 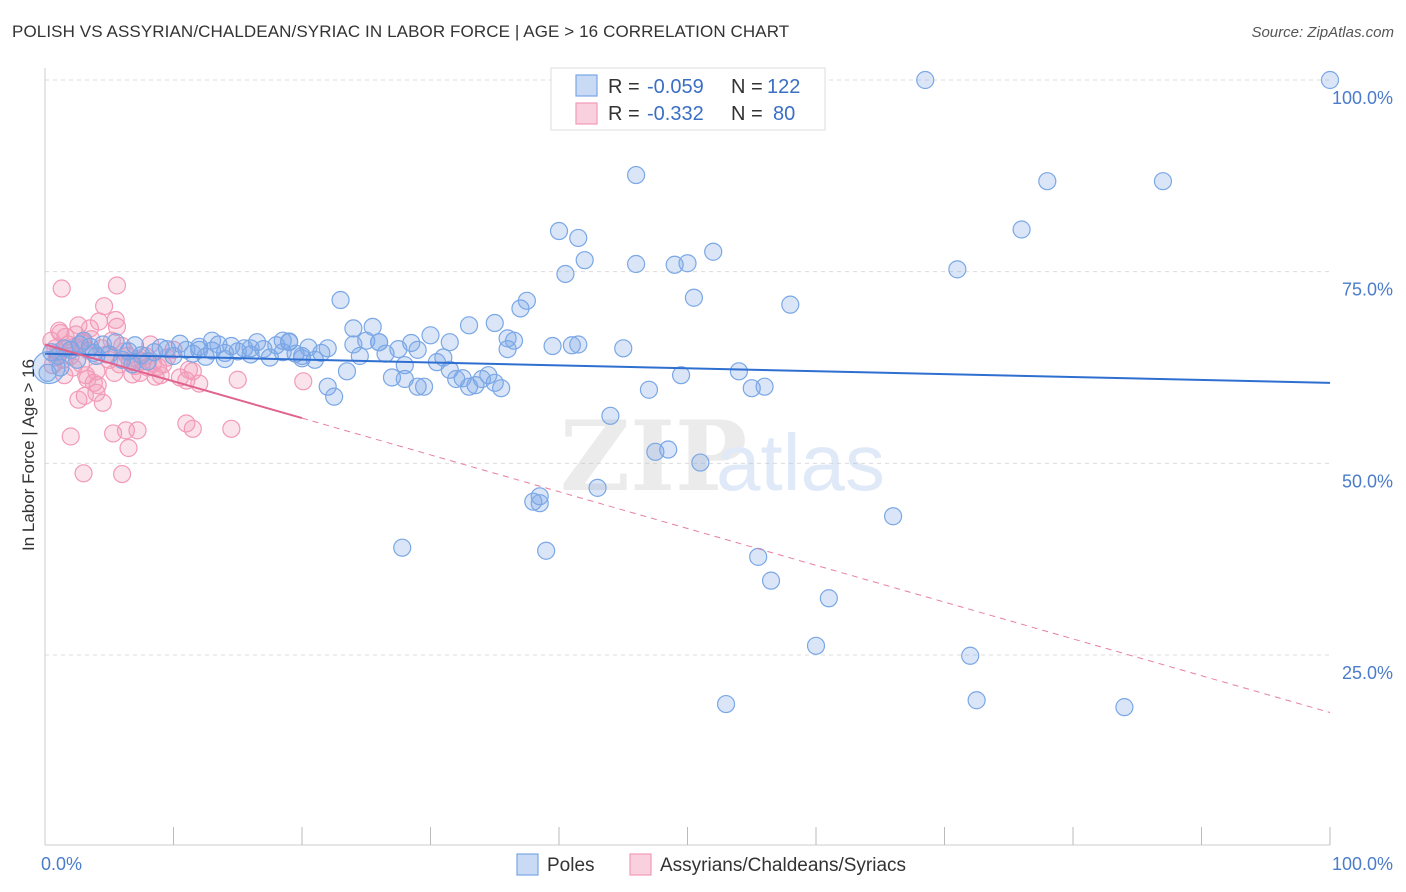 I want to click on x-tick-label: 100.0%, so click(x=1362, y=864).